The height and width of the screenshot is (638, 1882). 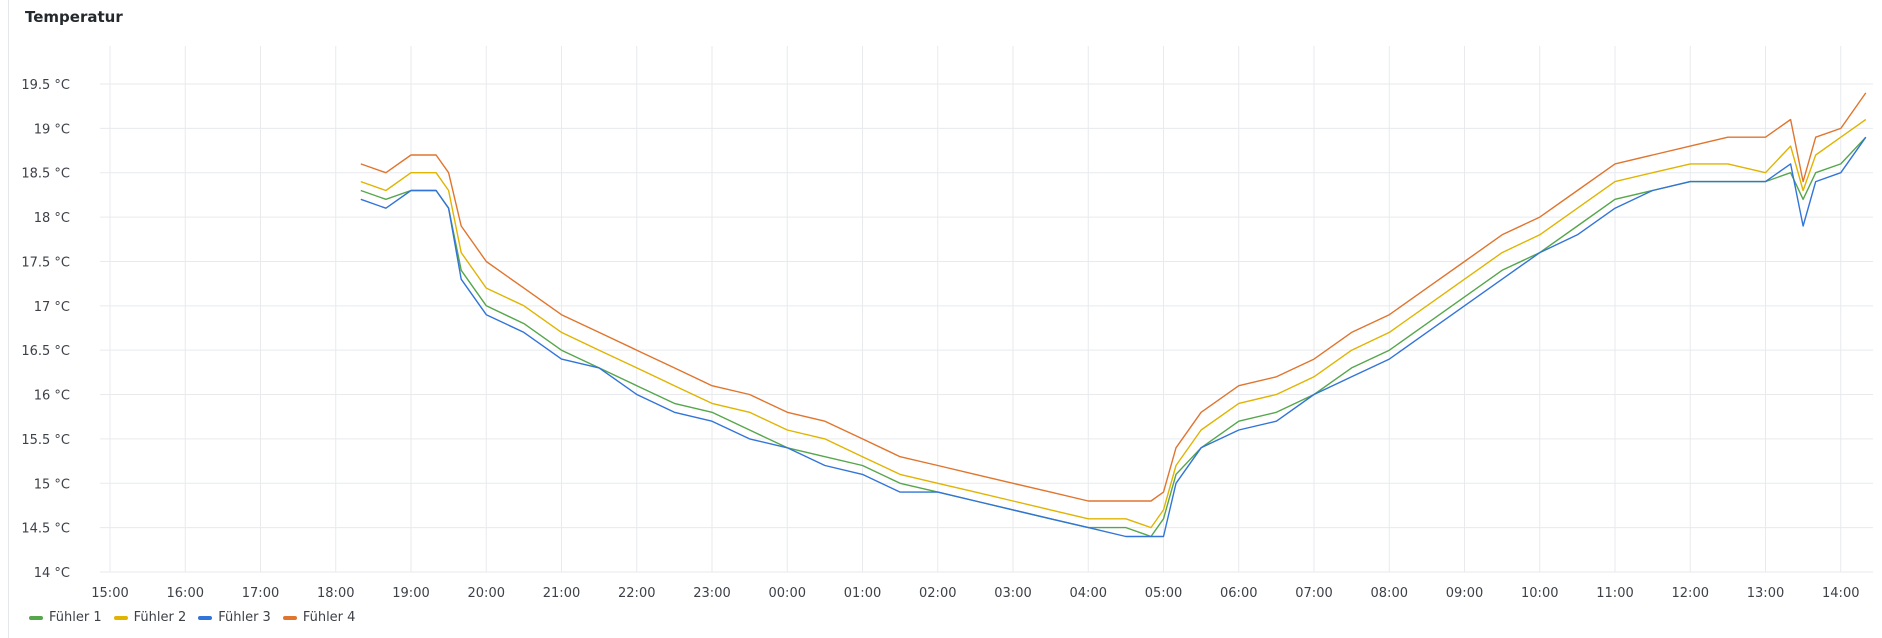 What do you see at coordinates (787, 593) in the screenshot?
I see `x-tick-label: 00:00` at bounding box center [787, 593].